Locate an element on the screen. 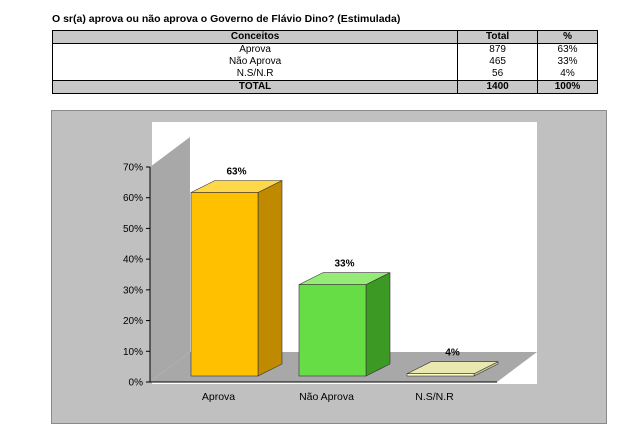  row-percent: 33% is located at coordinates (567, 62).